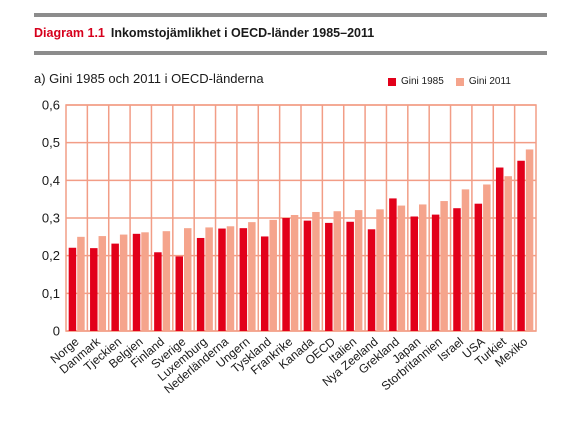 The image size is (577, 430). What do you see at coordinates (51, 180) in the screenshot?
I see `y-tick-label: 0,4` at bounding box center [51, 180].